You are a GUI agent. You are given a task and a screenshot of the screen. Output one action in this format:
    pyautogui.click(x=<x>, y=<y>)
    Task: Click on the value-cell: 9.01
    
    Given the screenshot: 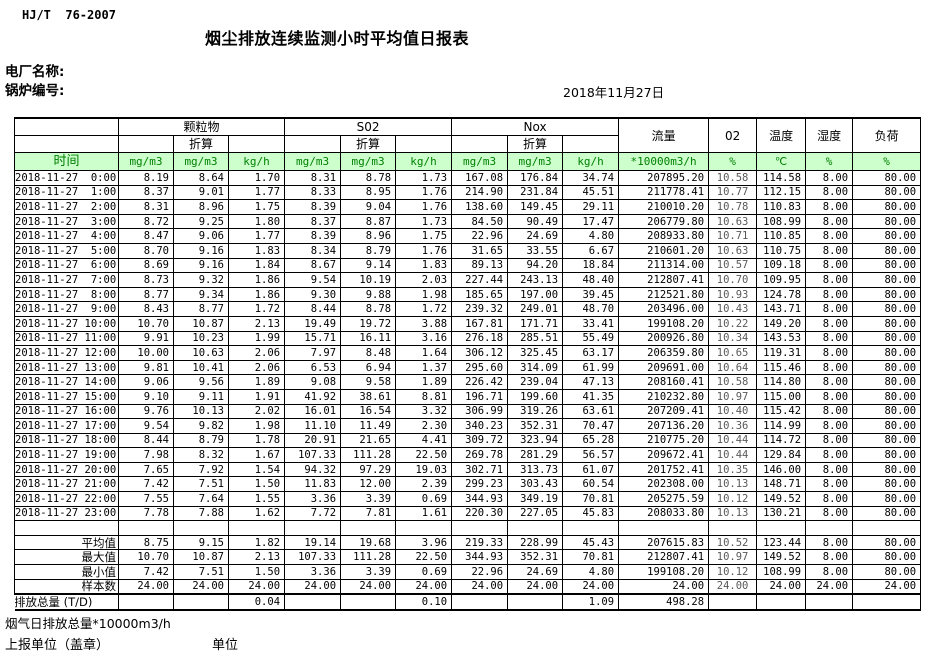 What is the action you would take?
    pyautogui.click(x=201, y=192)
    